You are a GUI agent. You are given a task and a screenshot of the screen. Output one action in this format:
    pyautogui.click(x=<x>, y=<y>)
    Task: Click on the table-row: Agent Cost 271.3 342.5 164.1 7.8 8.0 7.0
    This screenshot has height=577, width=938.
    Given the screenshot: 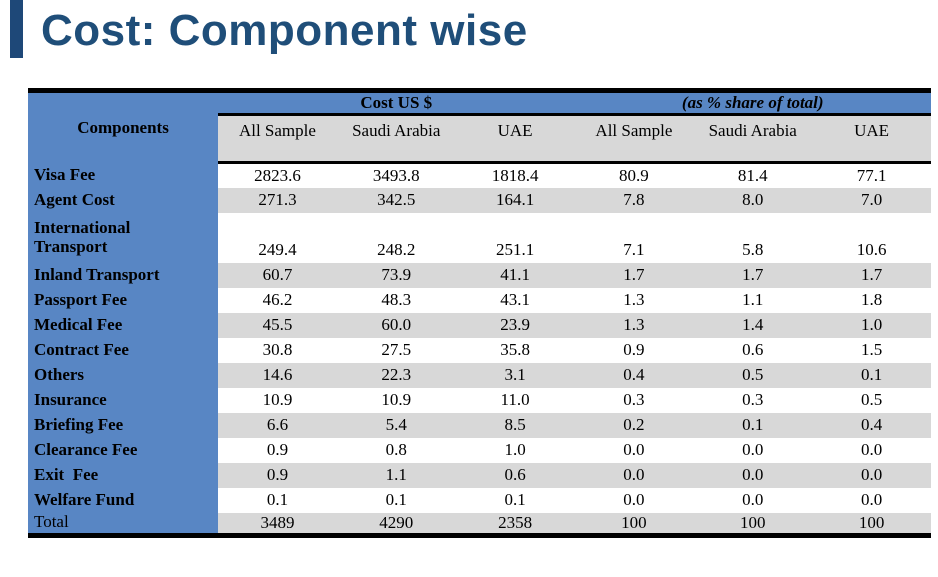 What is the action you would take?
    pyautogui.click(x=479, y=200)
    